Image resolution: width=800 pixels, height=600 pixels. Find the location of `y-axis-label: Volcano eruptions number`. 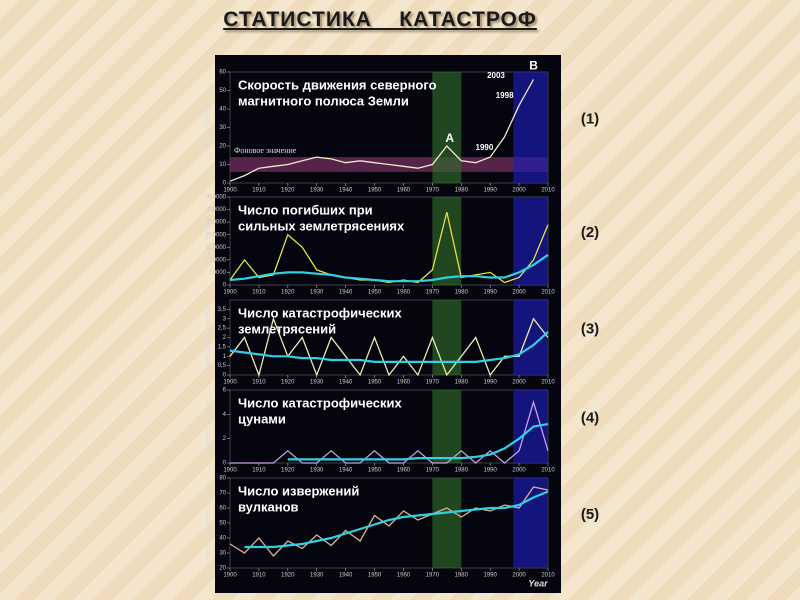

y-axis-label: Volcano eruptions number is located at coordinates (208, 523).